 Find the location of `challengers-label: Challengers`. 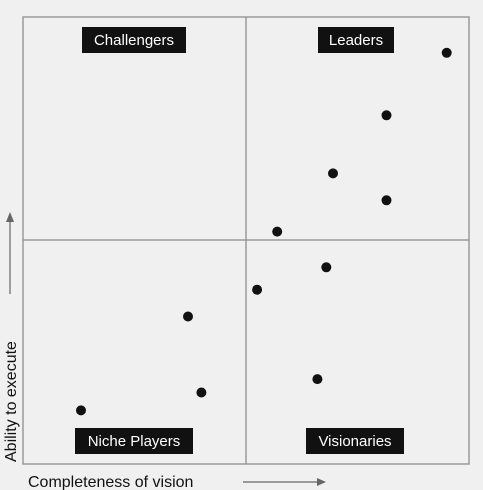

challengers-label: Challengers is located at coordinates (134, 40).